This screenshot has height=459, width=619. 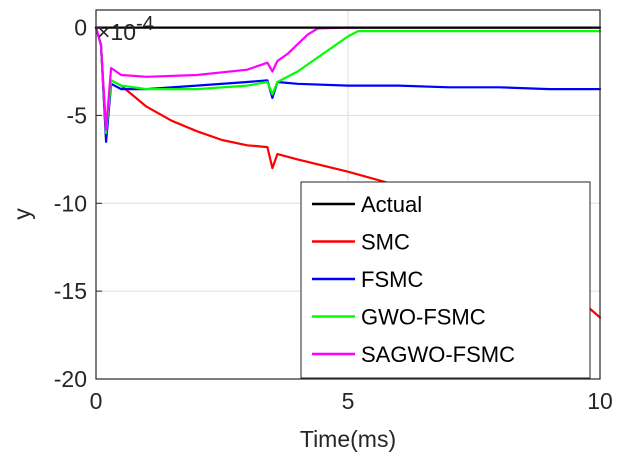 I want to click on x-axis-label: Time(ms), so click(x=348, y=439).